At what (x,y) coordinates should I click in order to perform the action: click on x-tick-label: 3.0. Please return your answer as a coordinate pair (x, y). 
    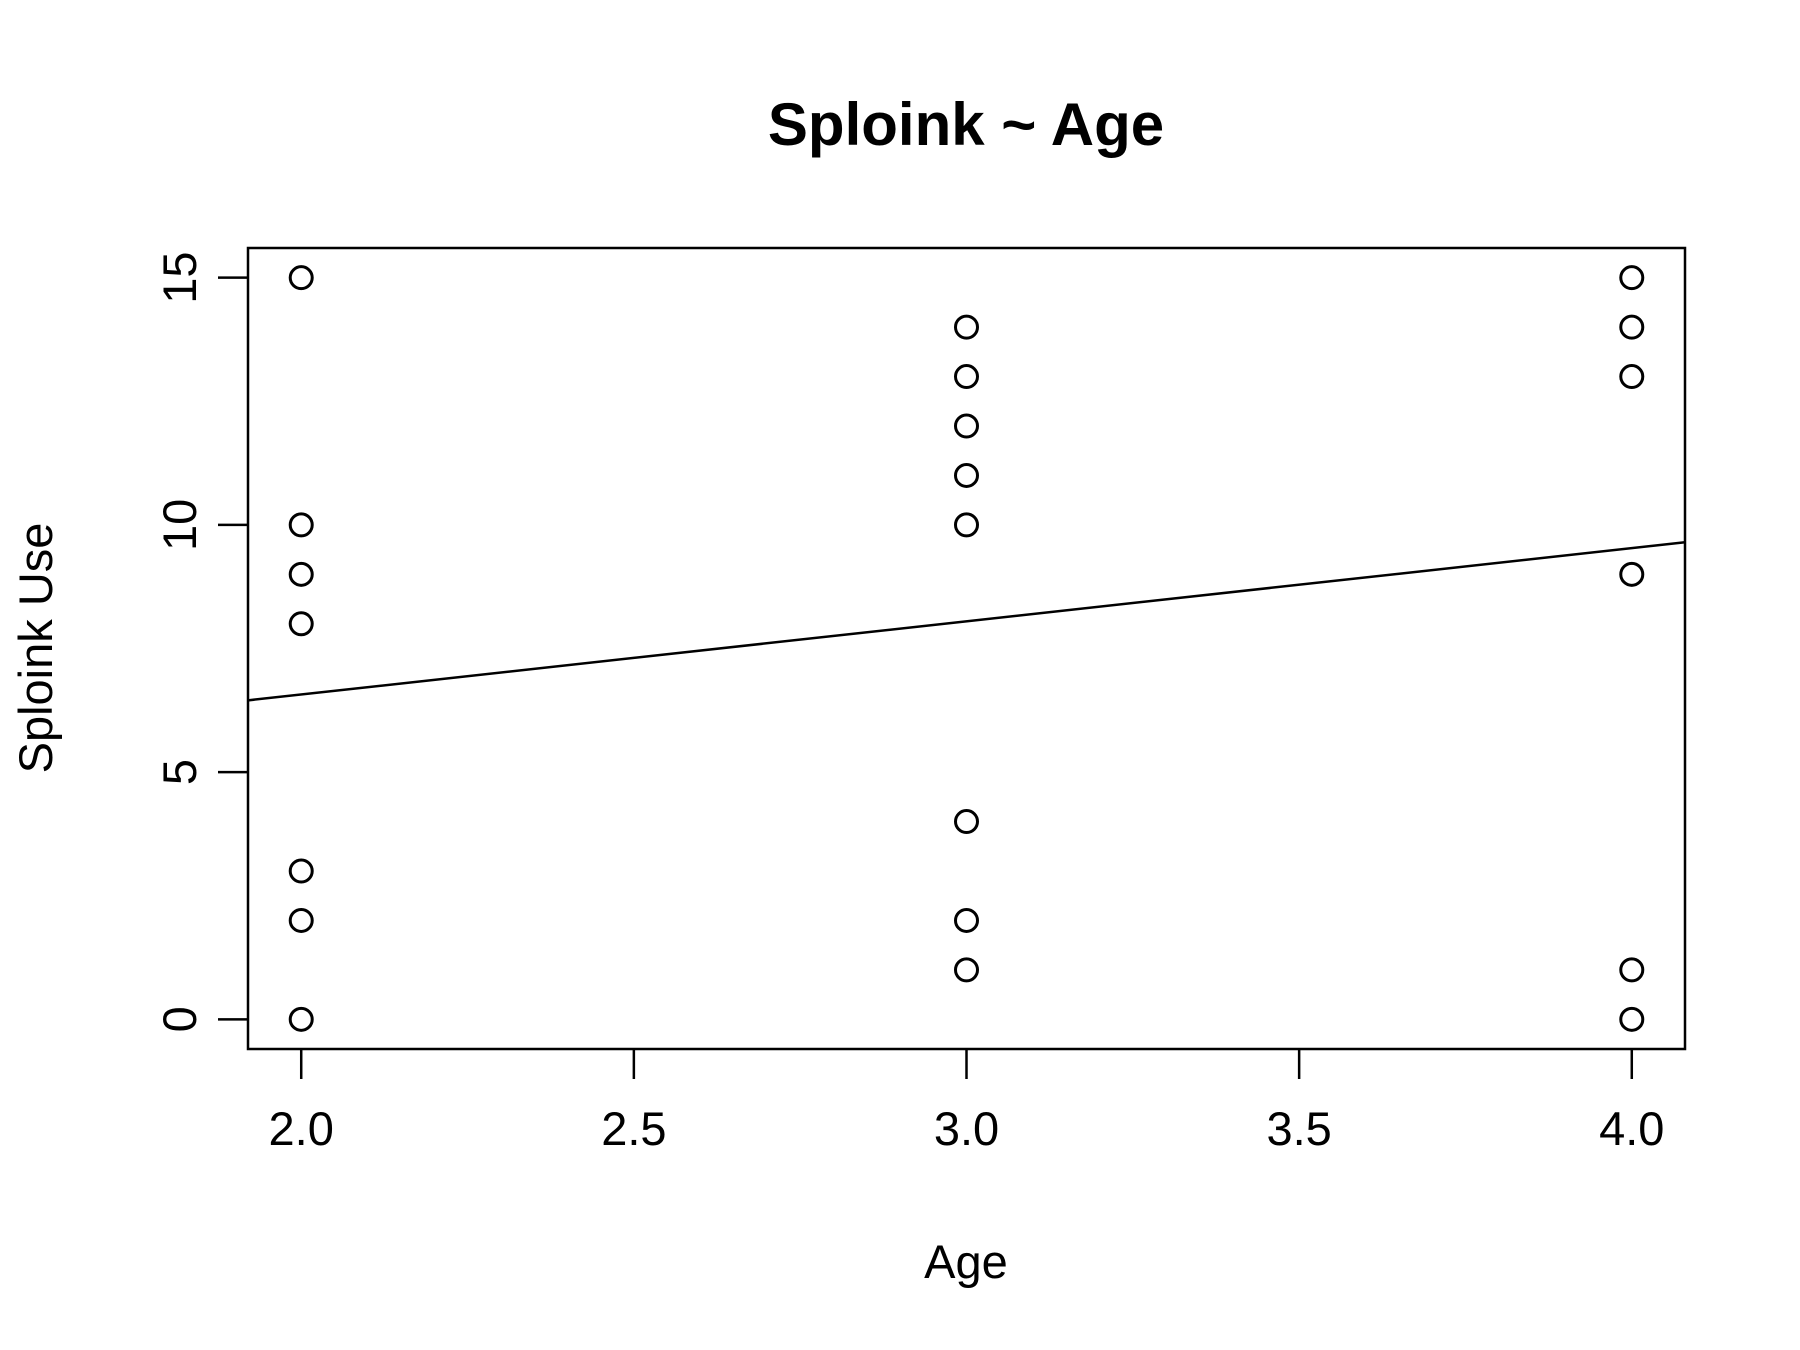
    Looking at the image, I should click on (966, 1128).